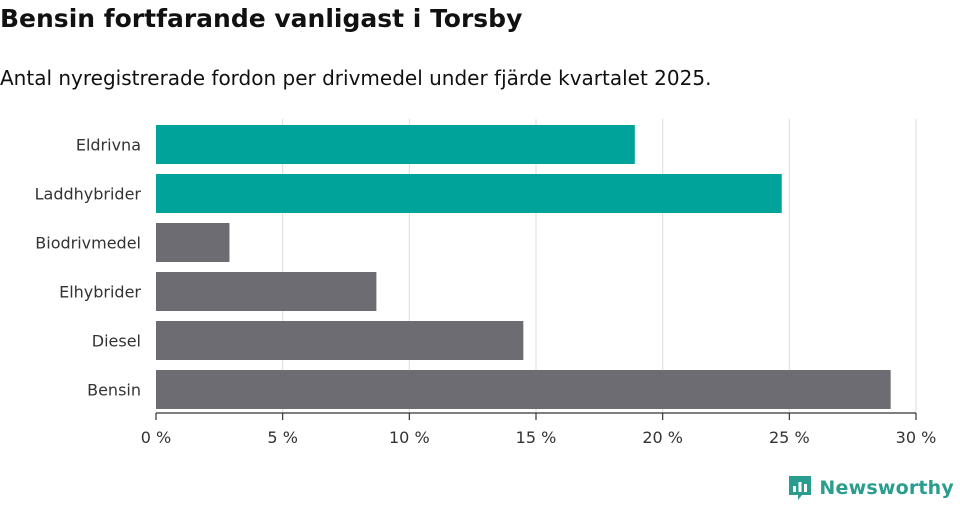 This screenshot has height=505, width=960. Describe the element at coordinates (116, 341) in the screenshot. I see `category-label: Diesel` at that location.